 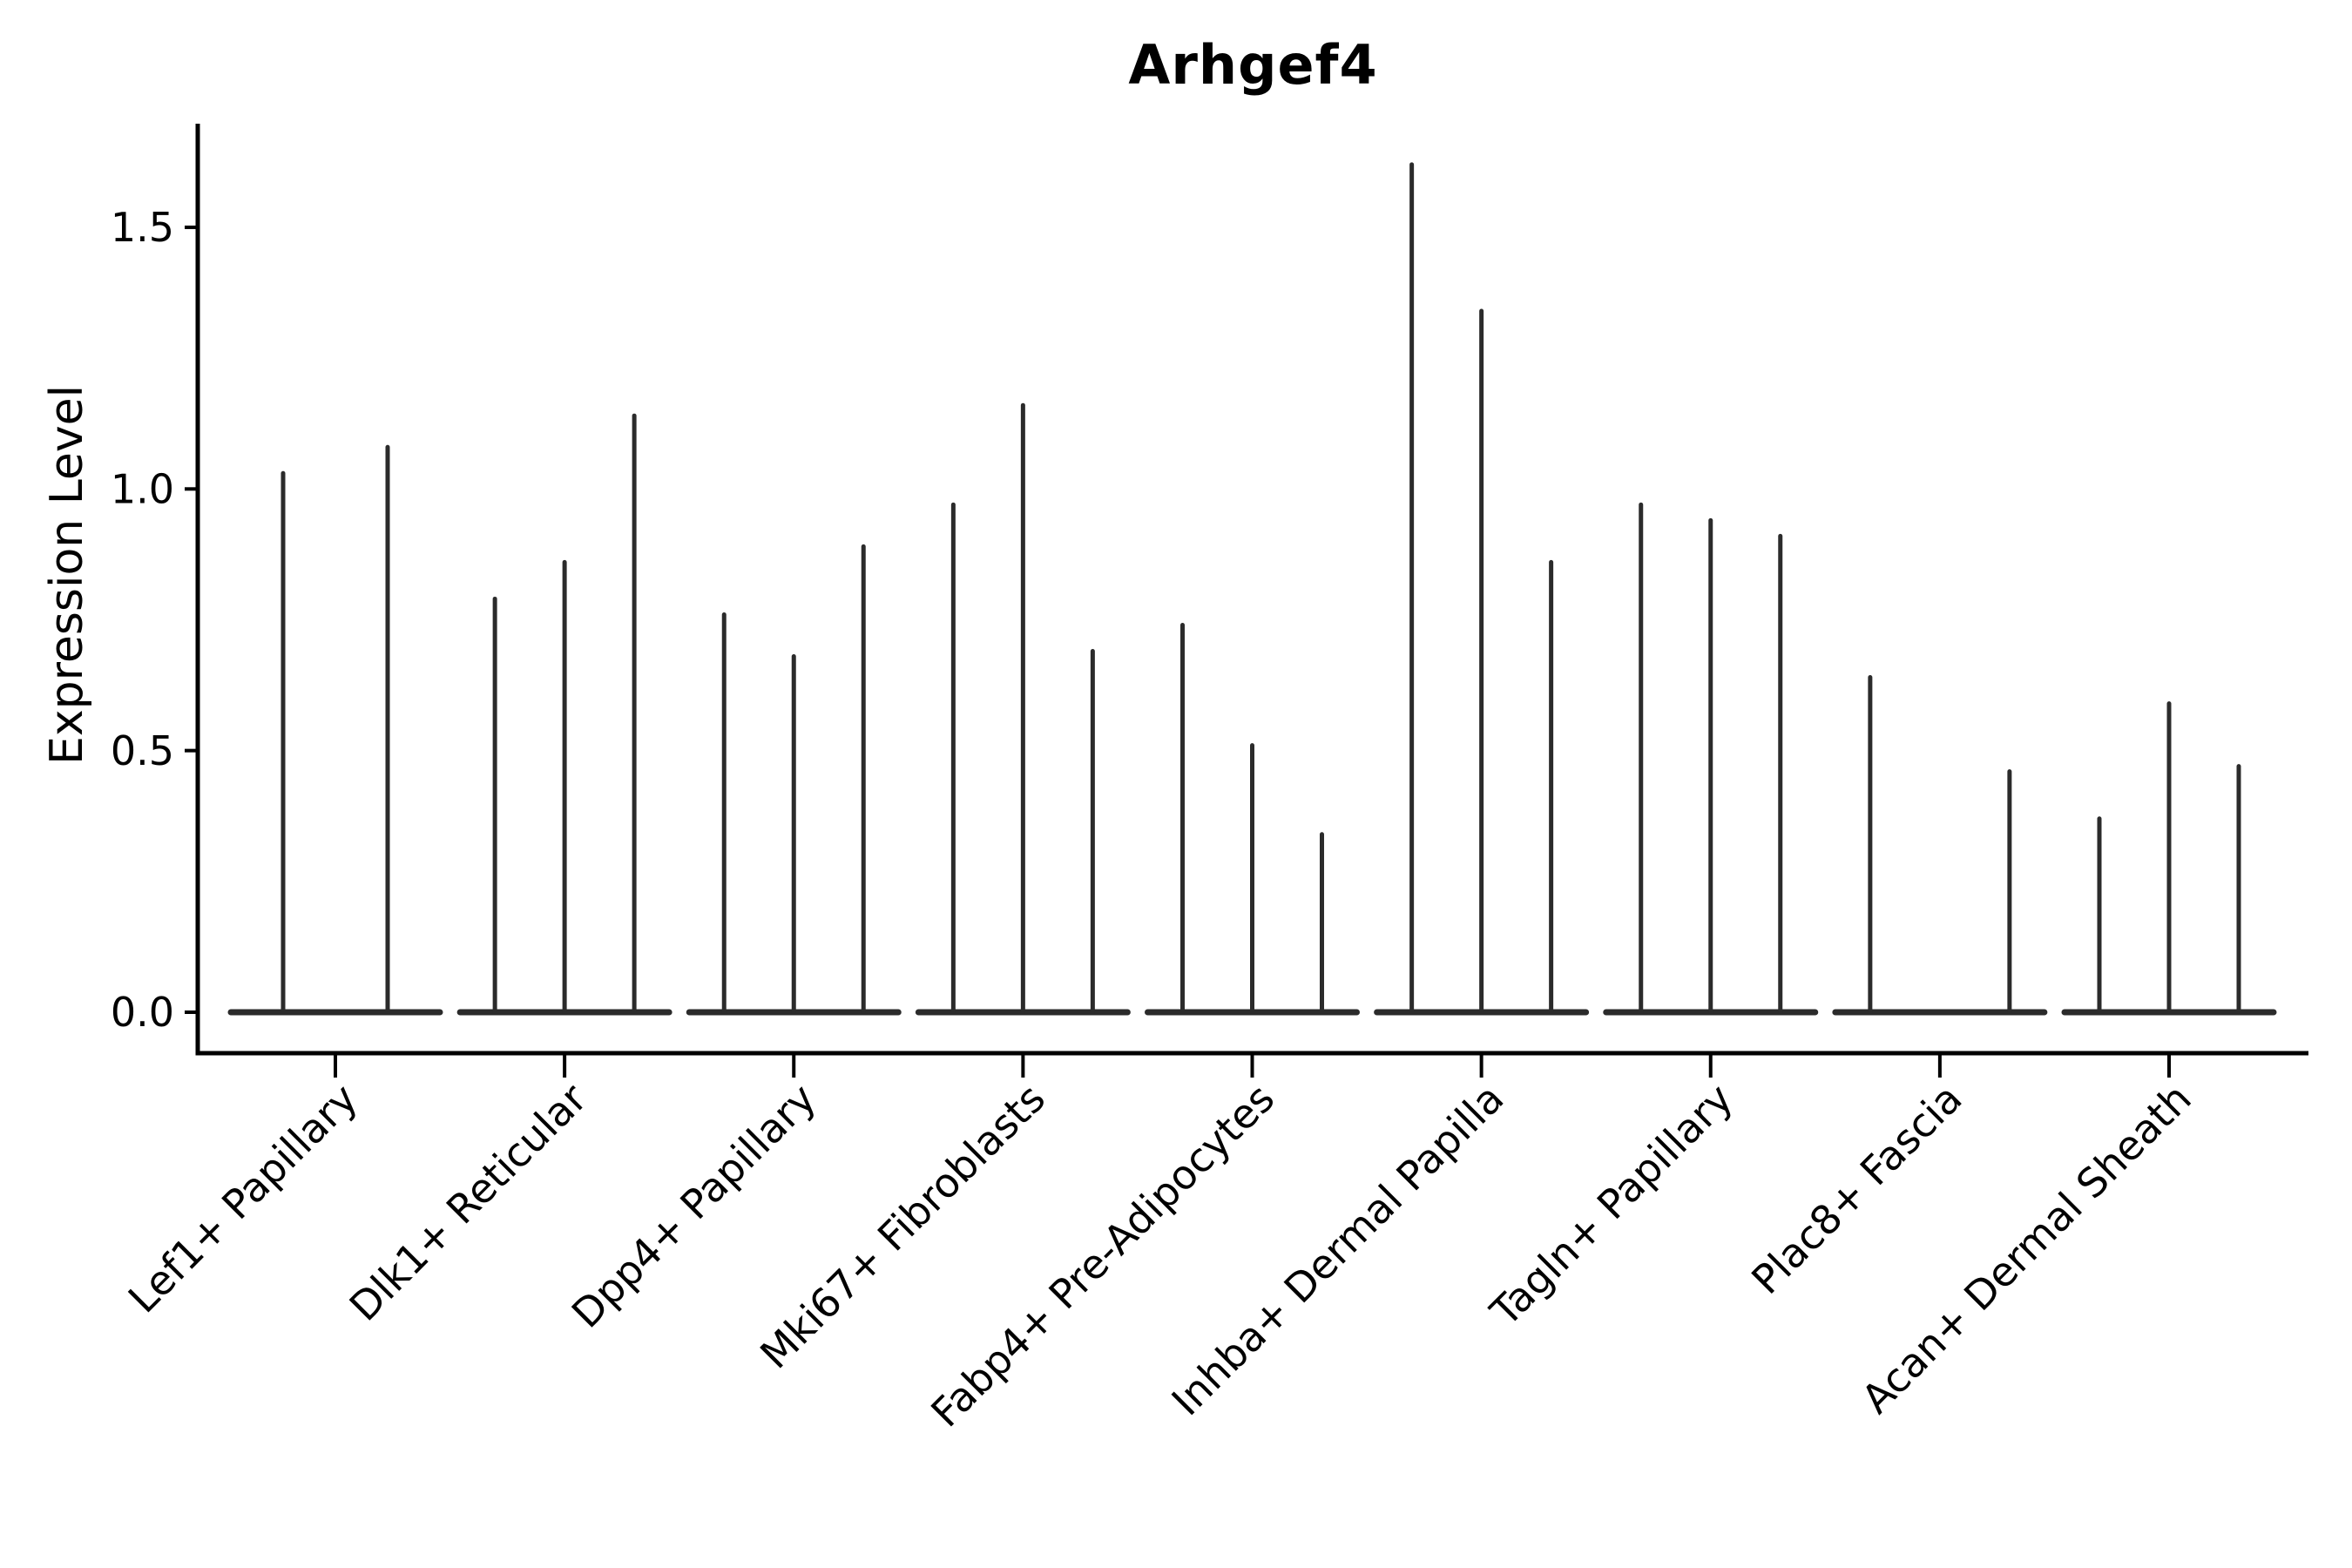 What do you see at coordinates (142, 751) in the screenshot?
I see `y-tick-label: 0.5` at bounding box center [142, 751].